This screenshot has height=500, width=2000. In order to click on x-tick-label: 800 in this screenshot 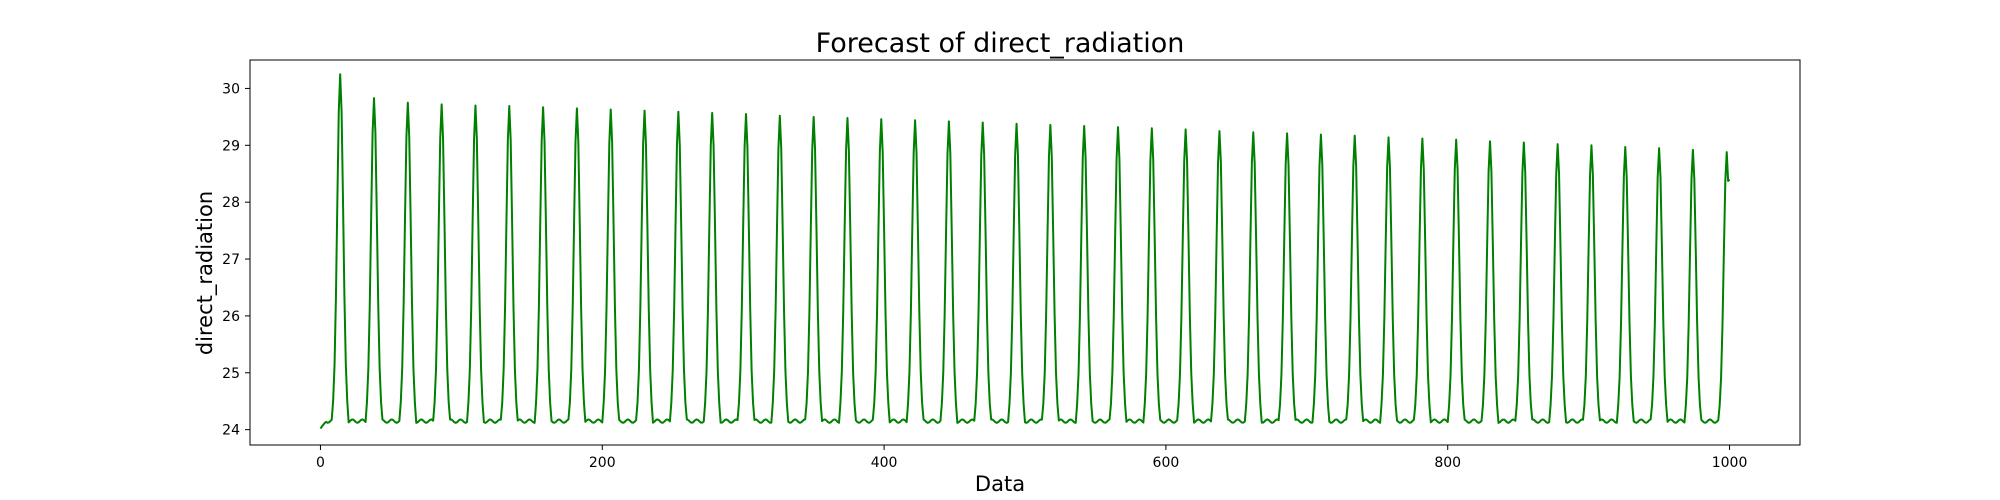, I will do `click(1447, 463)`.